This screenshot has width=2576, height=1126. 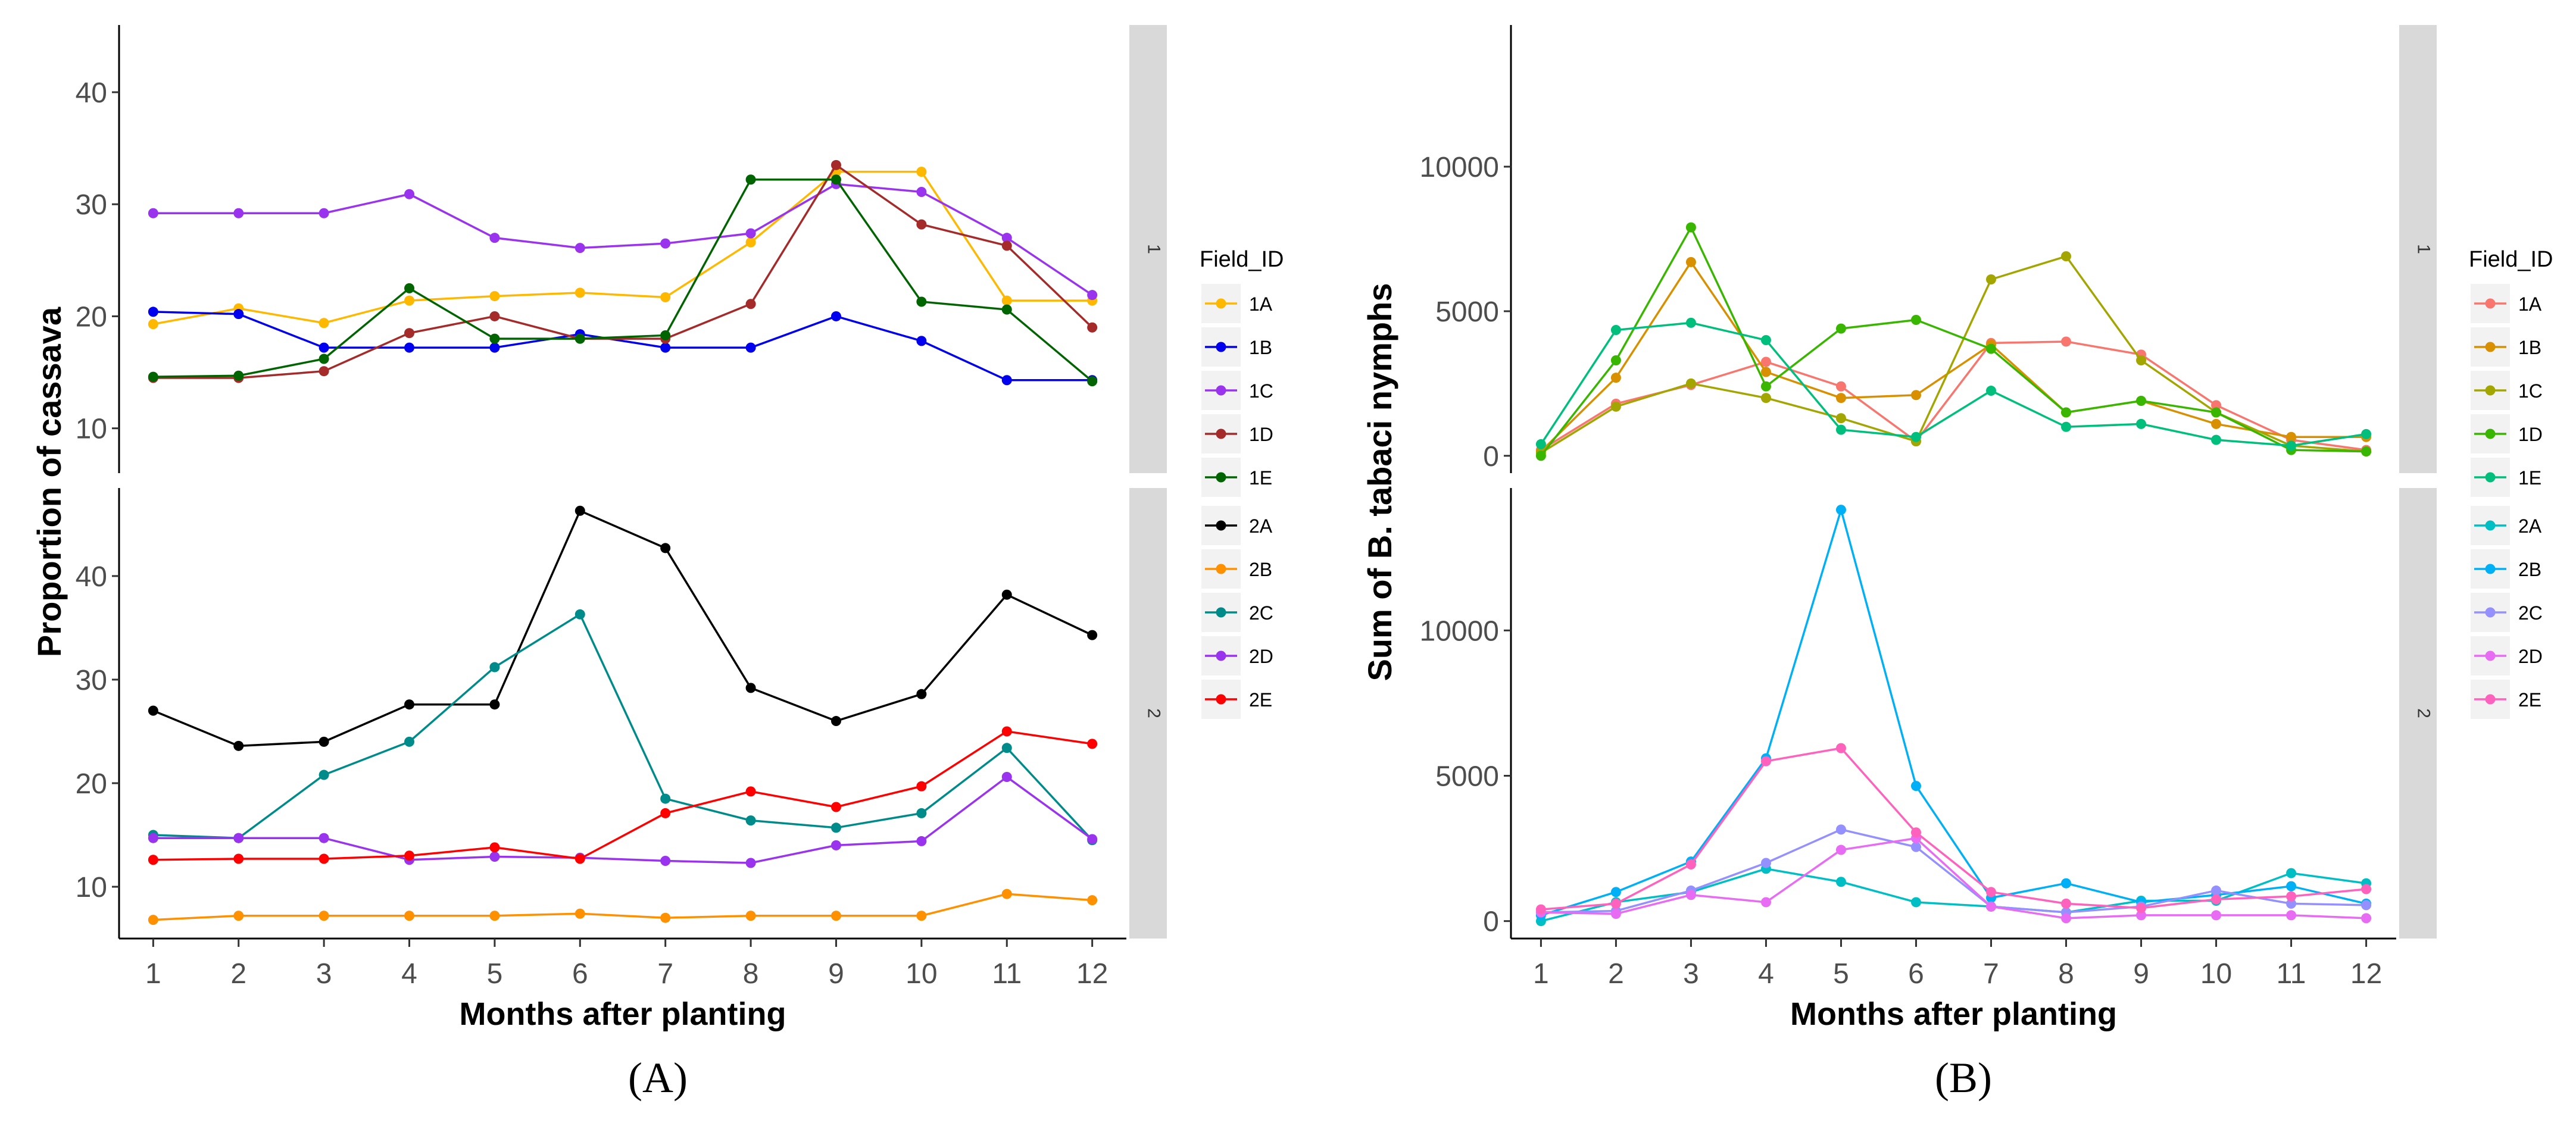 What do you see at coordinates (623, 240) in the screenshot?
I see `series-1C` at bounding box center [623, 240].